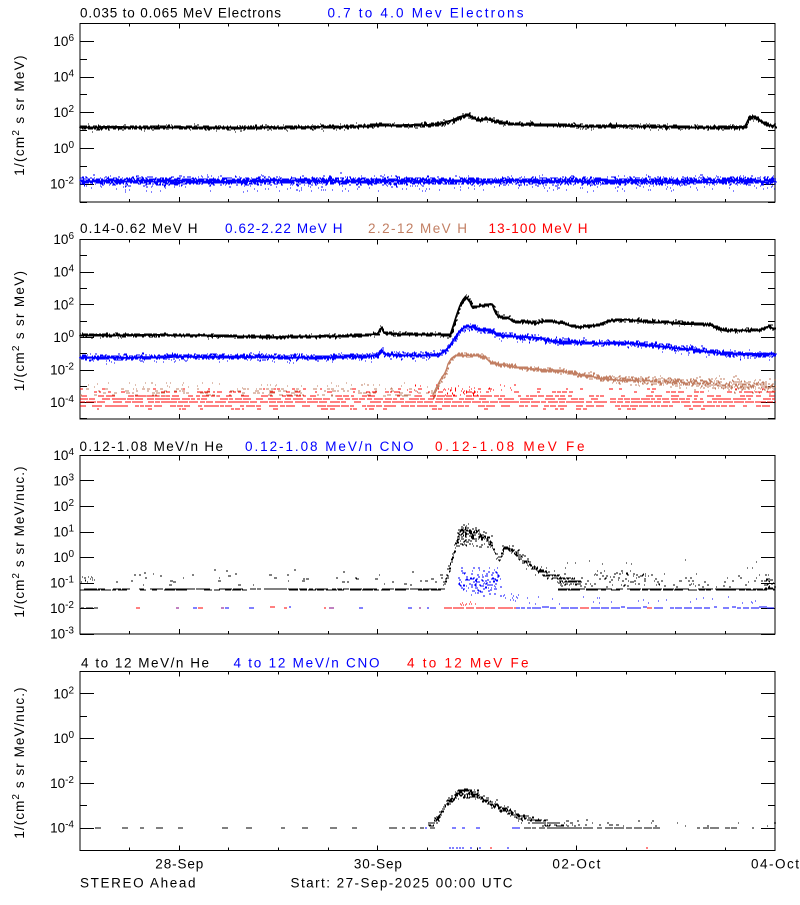 The width and height of the screenshot is (800, 905). Describe the element at coordinates (152, 446) in the screenshot. I see `svg-text: 0.12-1.08 MeV/n He` at that location.